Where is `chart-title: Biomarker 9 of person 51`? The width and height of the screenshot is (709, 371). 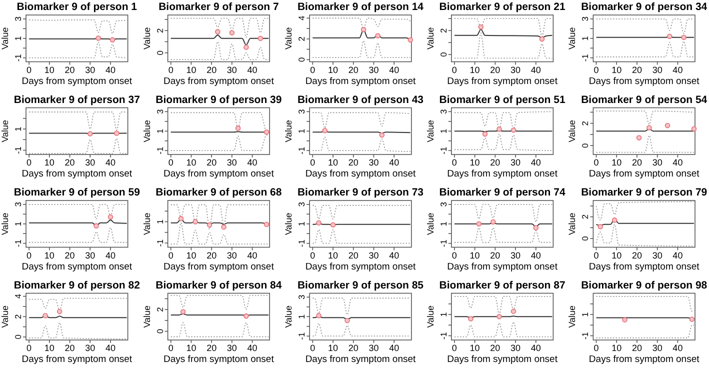
chart-title: Biomarker 9 of person 51 is located at coordinates (502, 100).